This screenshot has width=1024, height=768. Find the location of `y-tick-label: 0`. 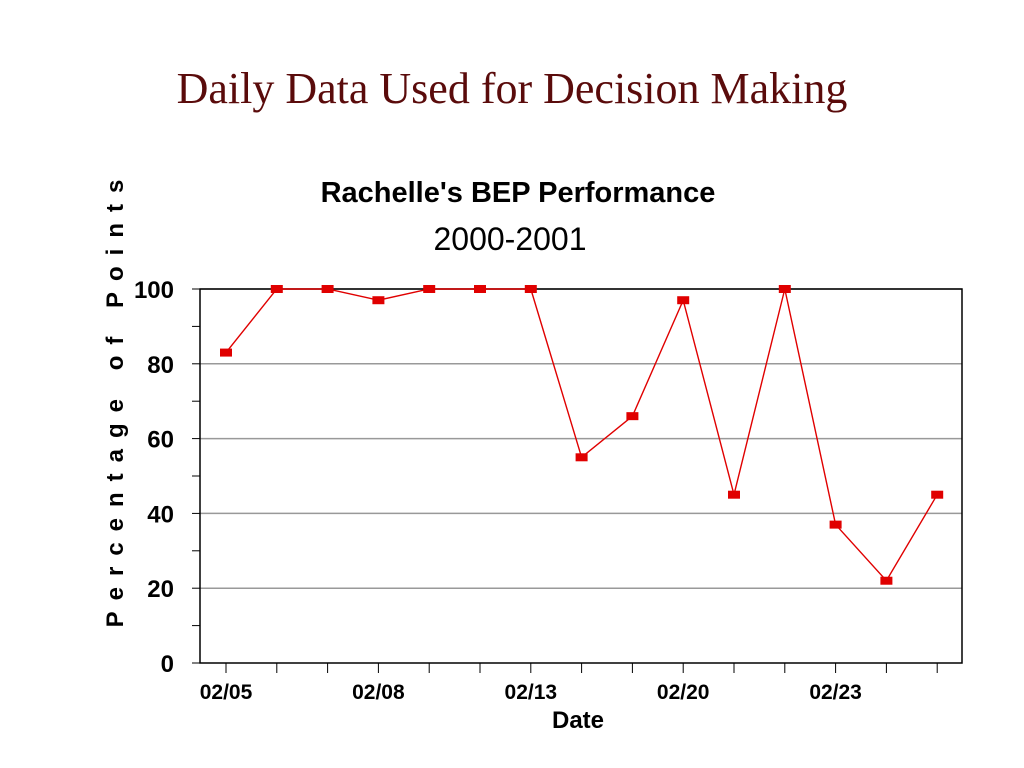

y-tick-label: 0 is located at coordinates (167, 664).